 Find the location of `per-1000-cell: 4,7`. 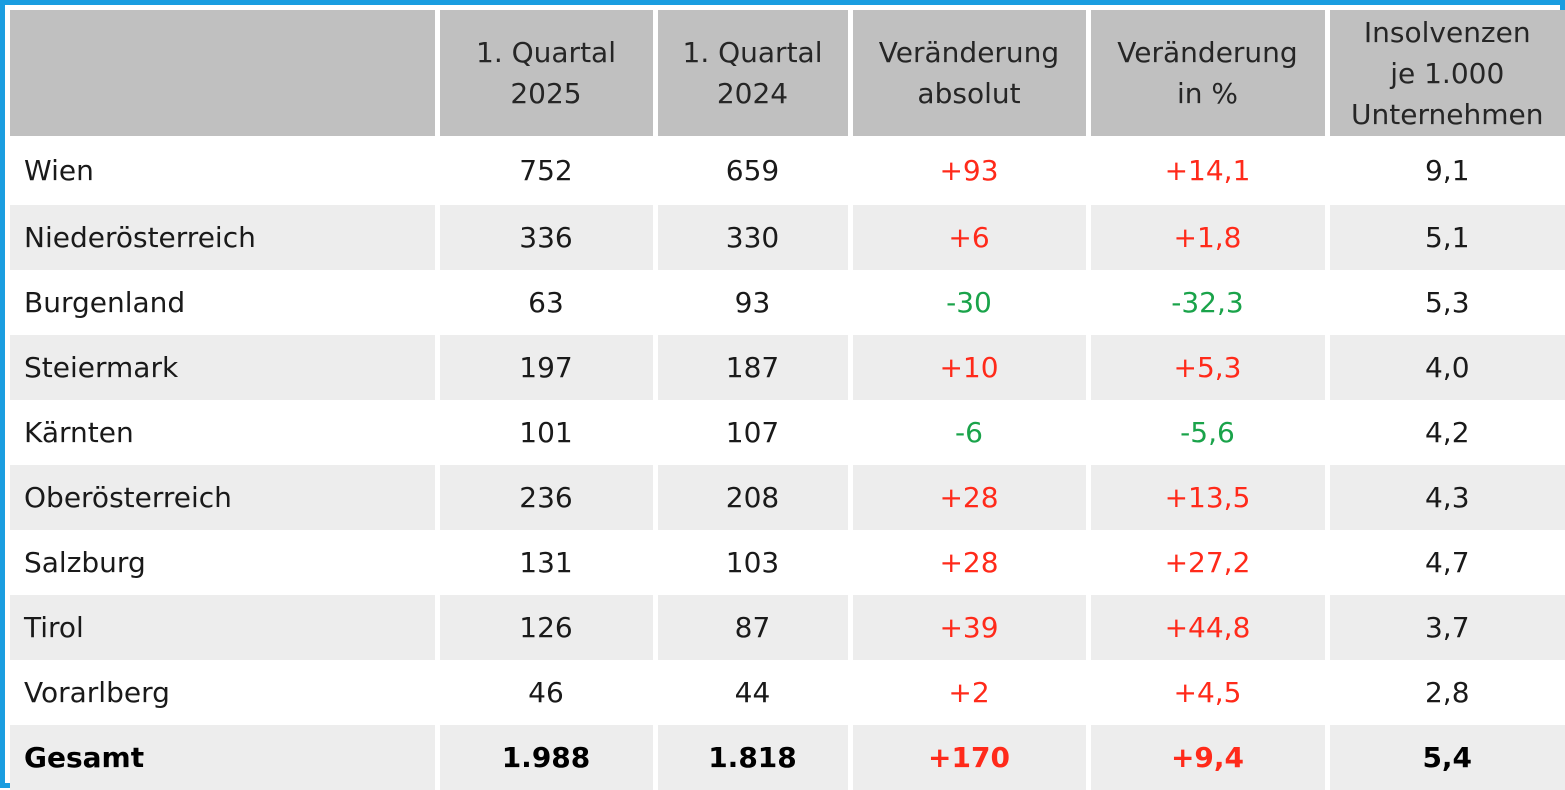

per-1000-cell: 4,7 is located at coordinates (1446, 562).